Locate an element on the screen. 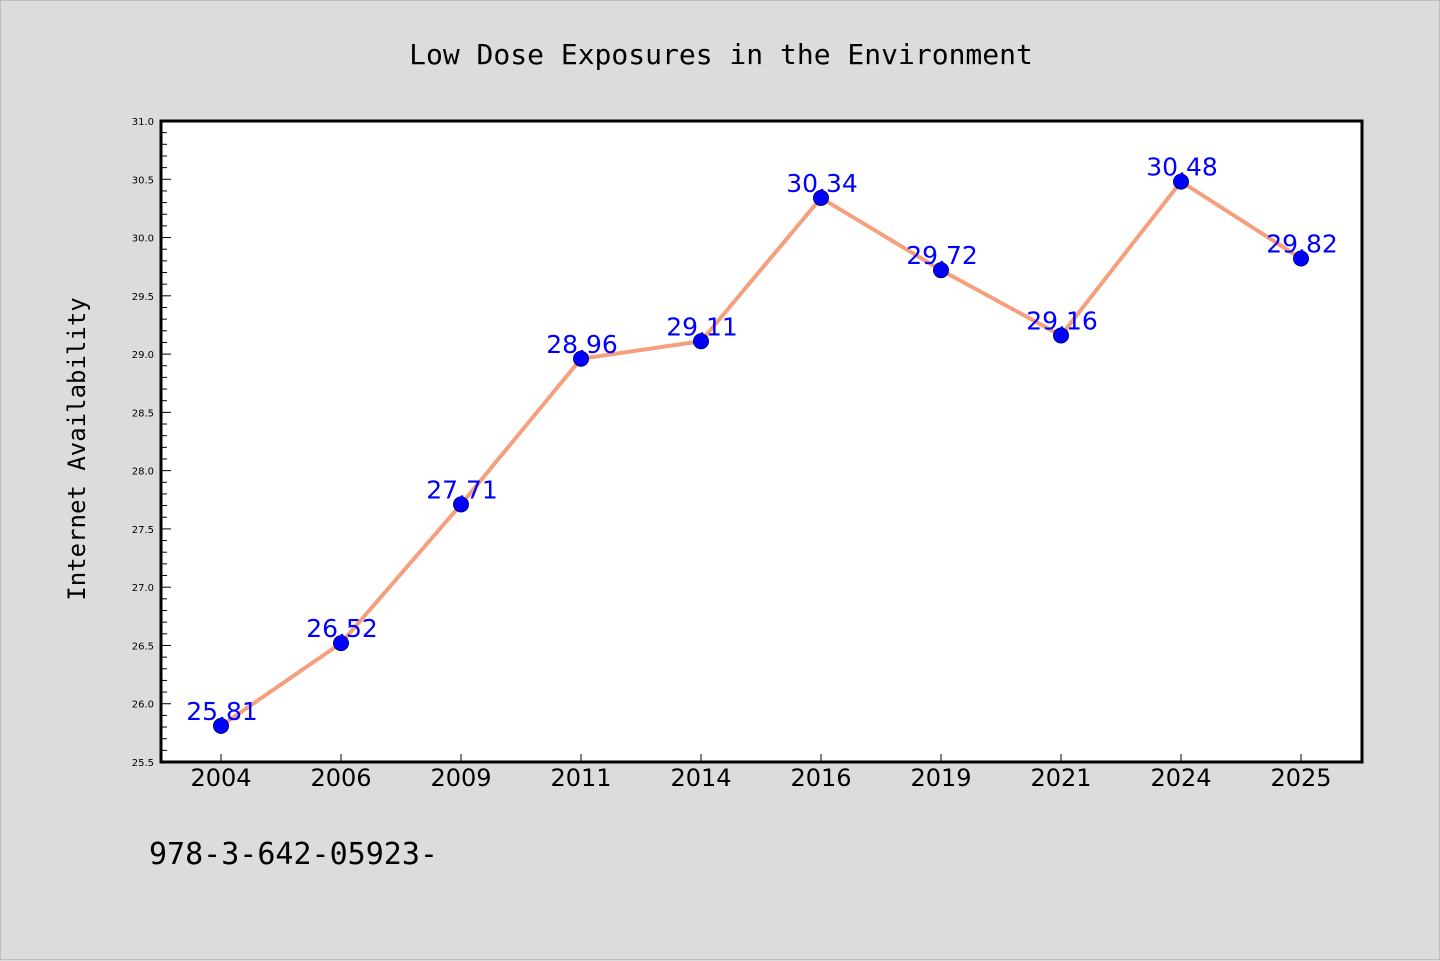 The image size is (1440, 961). y-tick-label: 28.0 is located at coordinates (143, 472).